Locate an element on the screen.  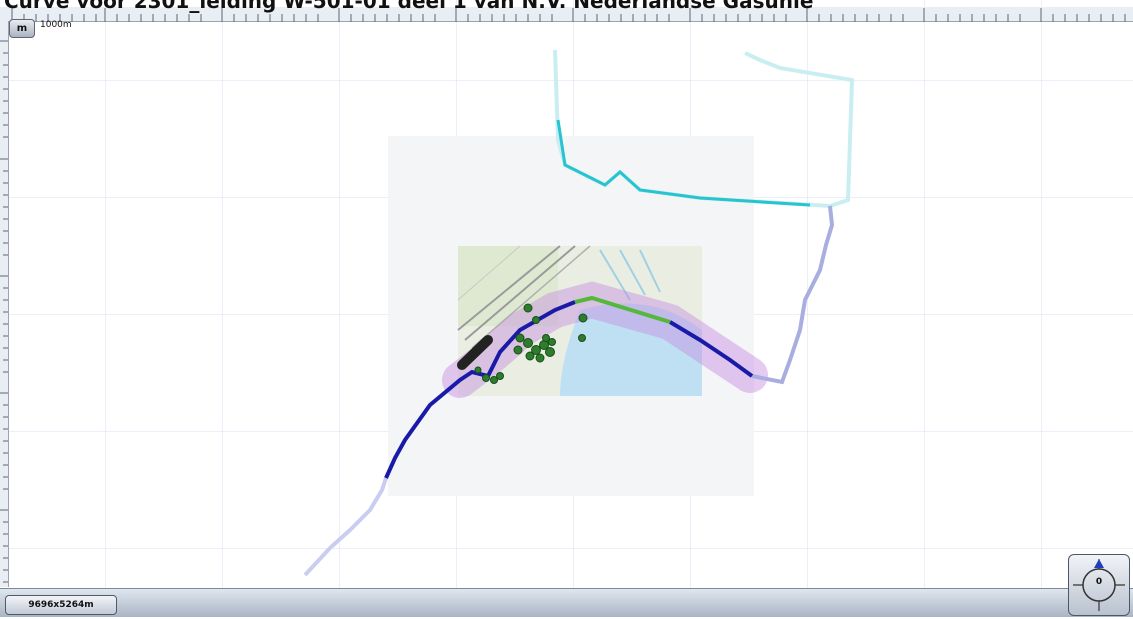
pipeline-highlight-segment is located at coordinates (622, 309).